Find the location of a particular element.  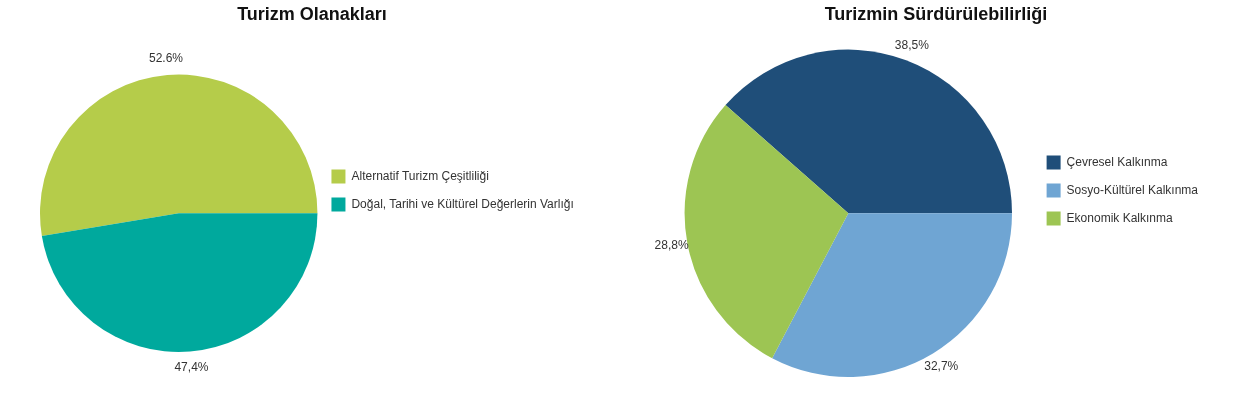

legend-label: Ekonomik Kalkınma is located at coordinates (1119, 217).